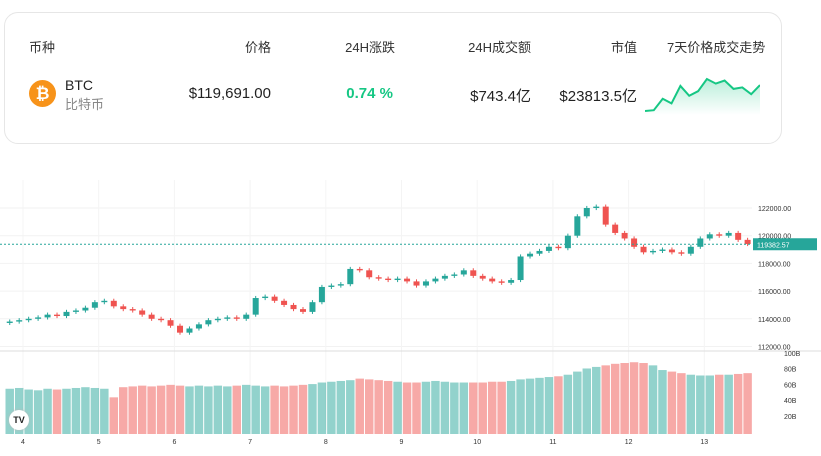 This screenshot has height=456, width=821. Describe the element at coordinates (23, 442) in the screenshot. I see `x-tick-label: 4` at that location.